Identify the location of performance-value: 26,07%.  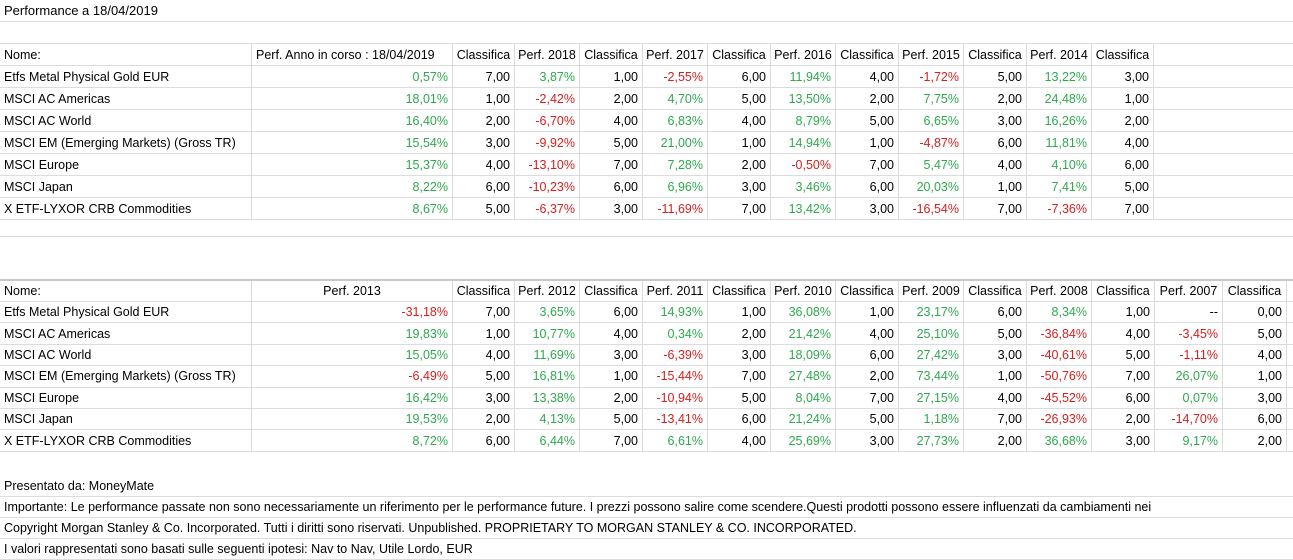
(1189, 376).